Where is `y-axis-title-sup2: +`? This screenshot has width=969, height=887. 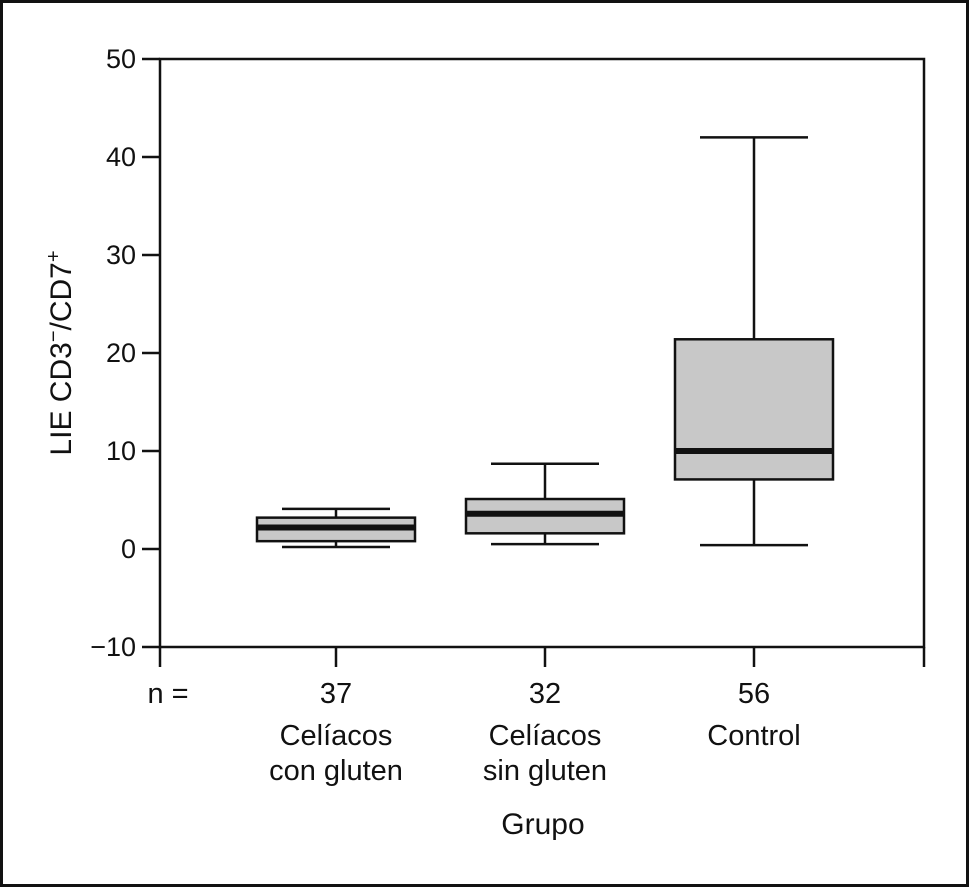 y-axis-title-sup2: + is located at coordinates (54, 256).